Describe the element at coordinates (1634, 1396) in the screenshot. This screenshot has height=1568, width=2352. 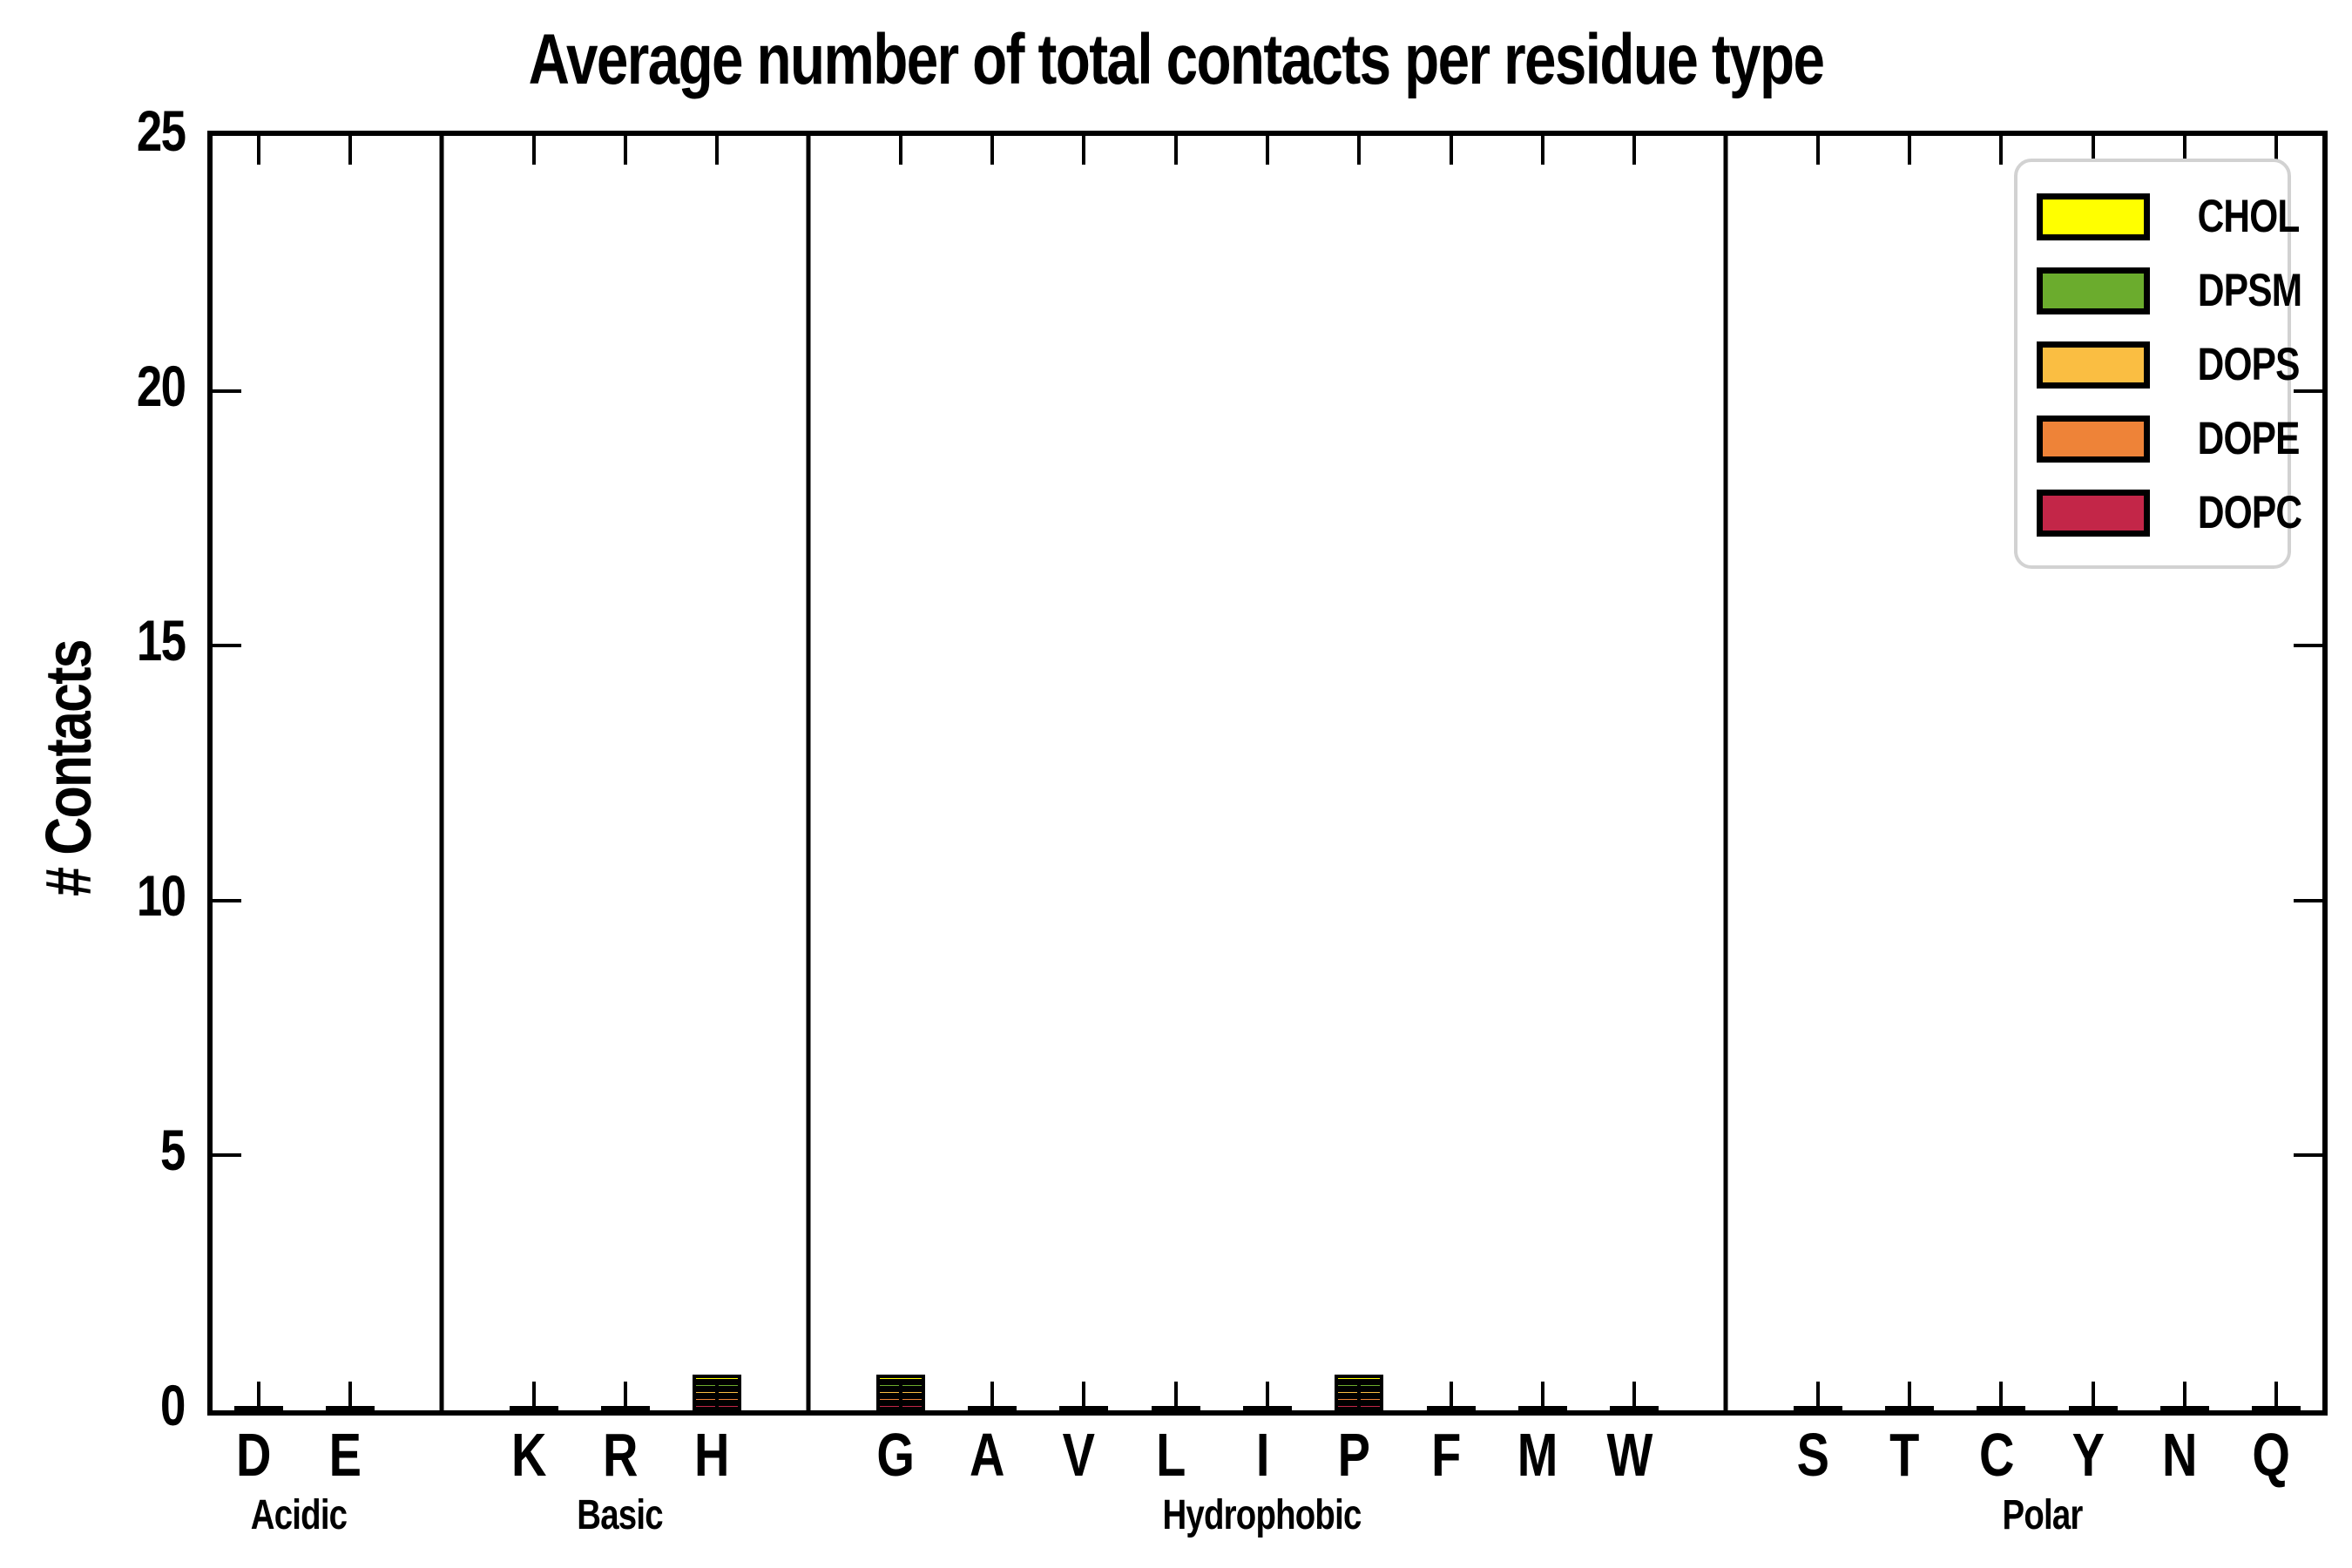
I see `x-tick-bottom-W` at that location.